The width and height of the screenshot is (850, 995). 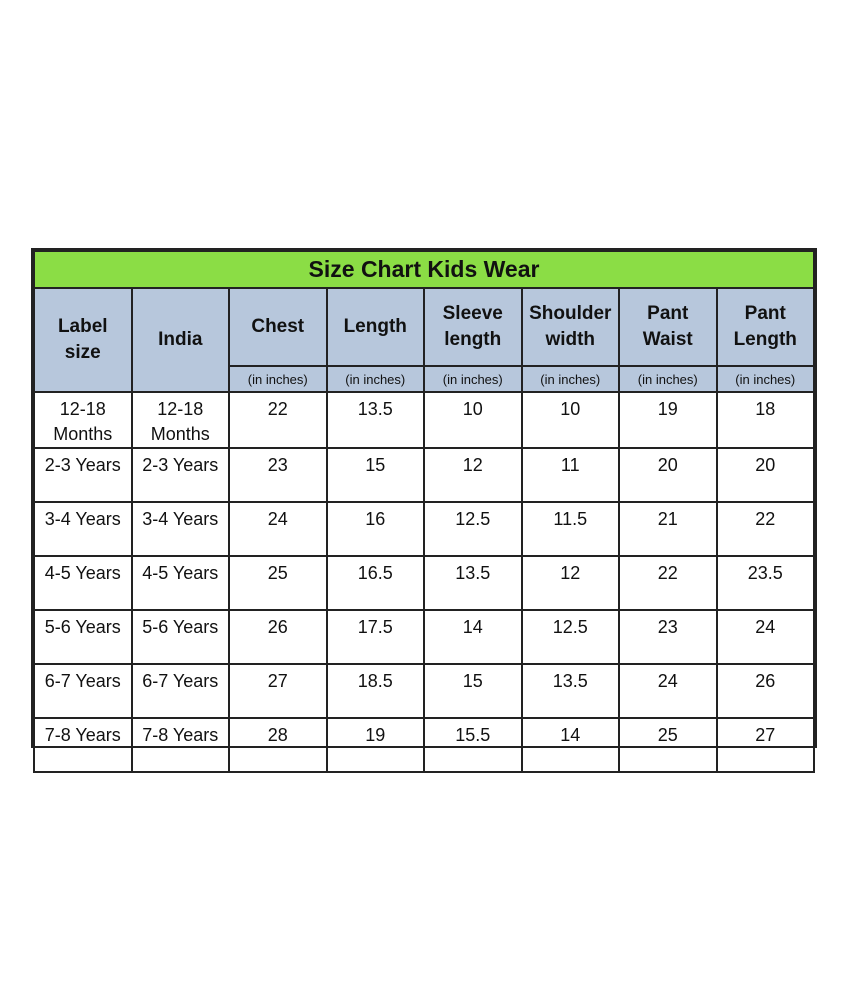 I want to click on table-cell-label-size: 5-6 Years, so click(x=83, y=637).